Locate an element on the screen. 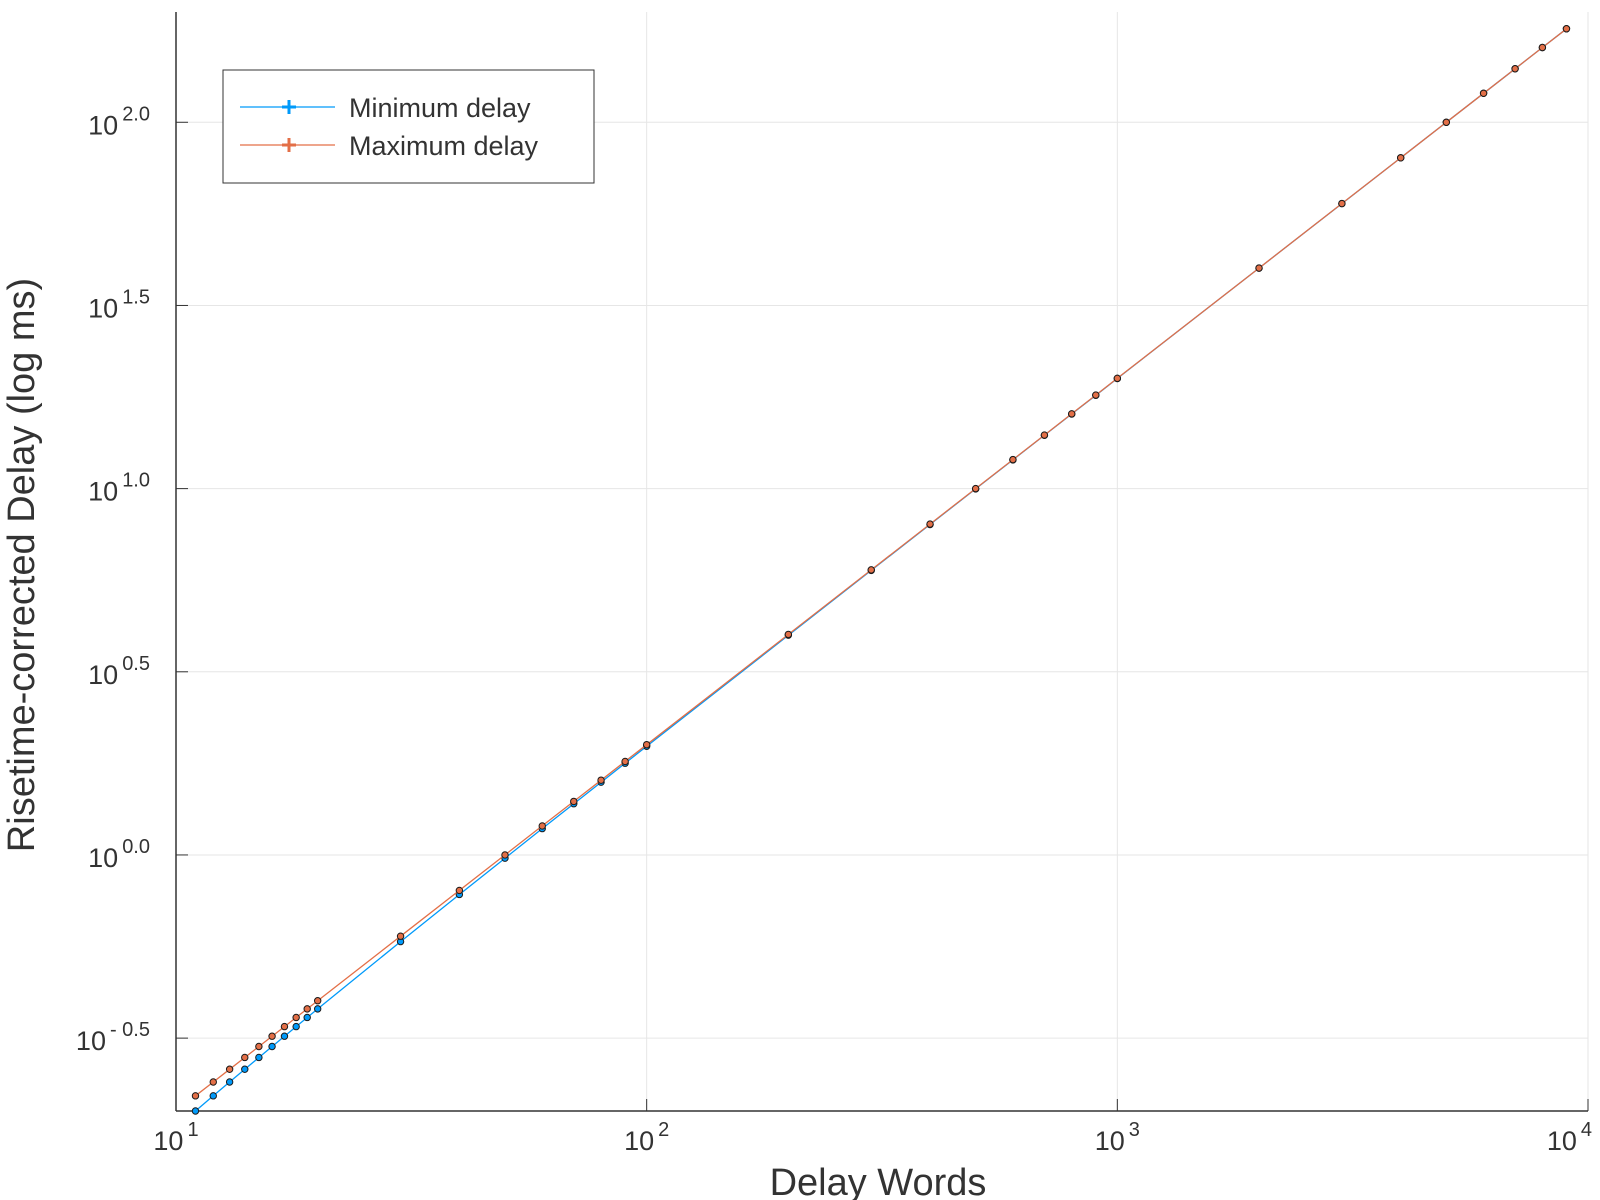 This screenshot has width=1600, height=1200. tick-exponent: 1 is located at coordinates (192, 1130).